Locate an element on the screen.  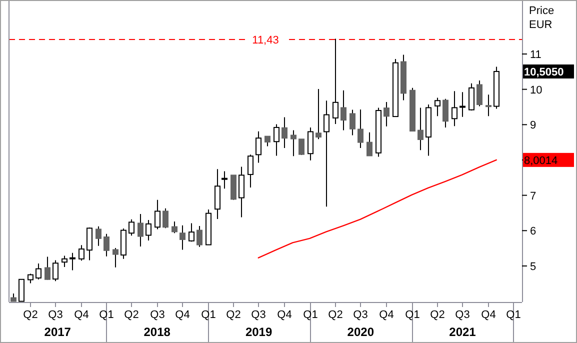
text: 2019 is located at coordinates (258, 332).